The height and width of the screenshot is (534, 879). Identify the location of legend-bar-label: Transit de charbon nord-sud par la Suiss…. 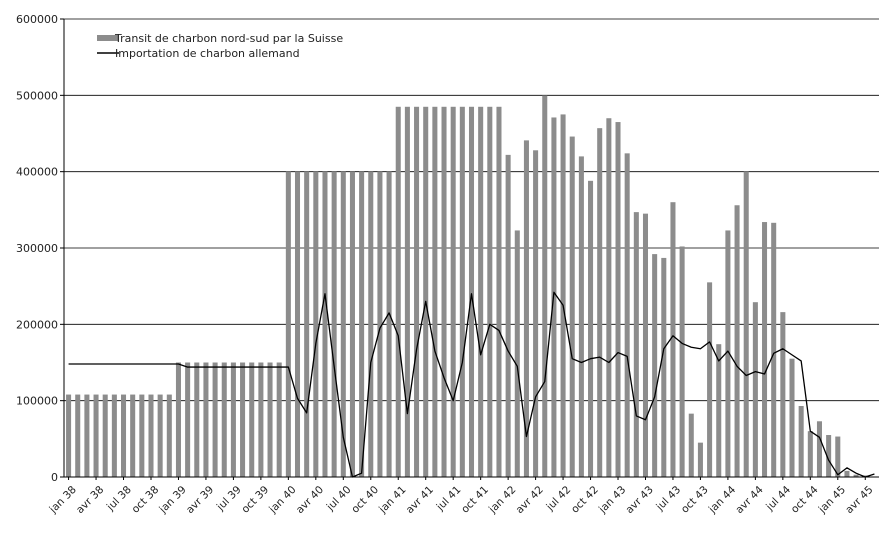
(228, 38).